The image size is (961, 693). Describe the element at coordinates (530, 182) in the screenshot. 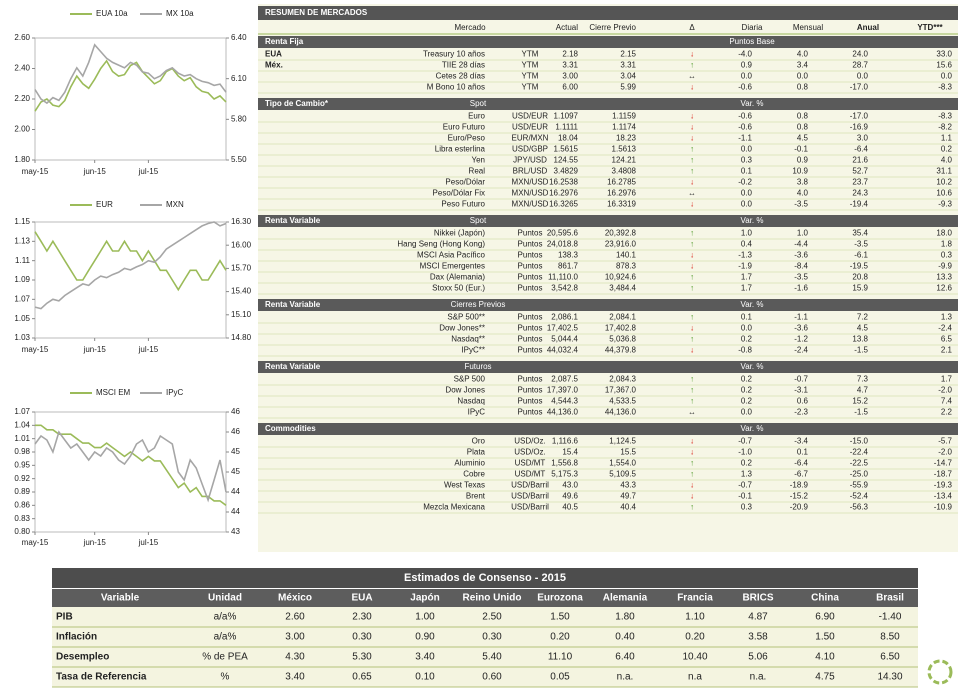

I see `cell: MXN/USD` at that location.